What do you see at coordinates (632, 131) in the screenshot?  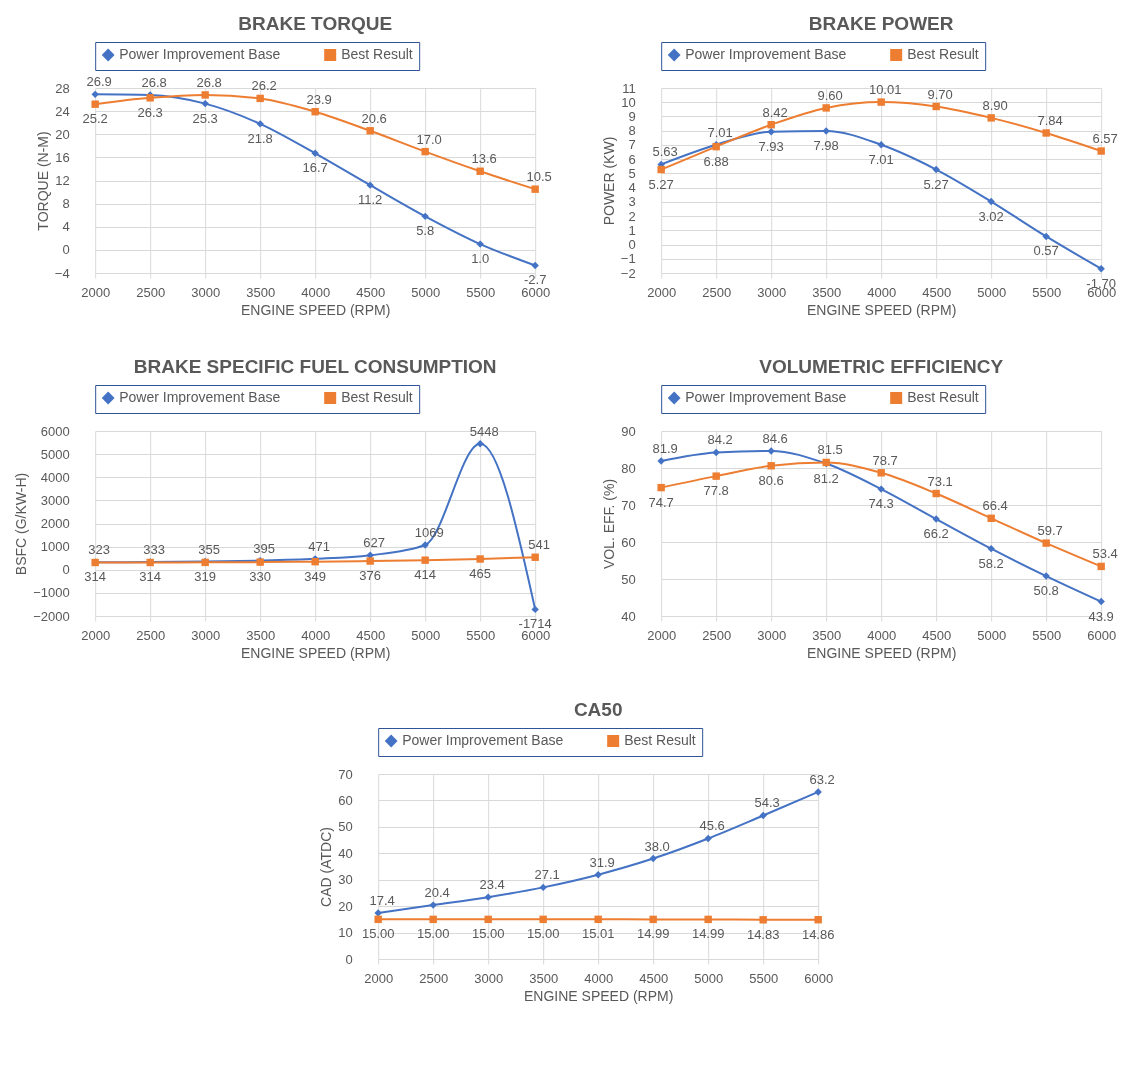 I see `y-tick-label: 8` at bounding box center [632, 131].